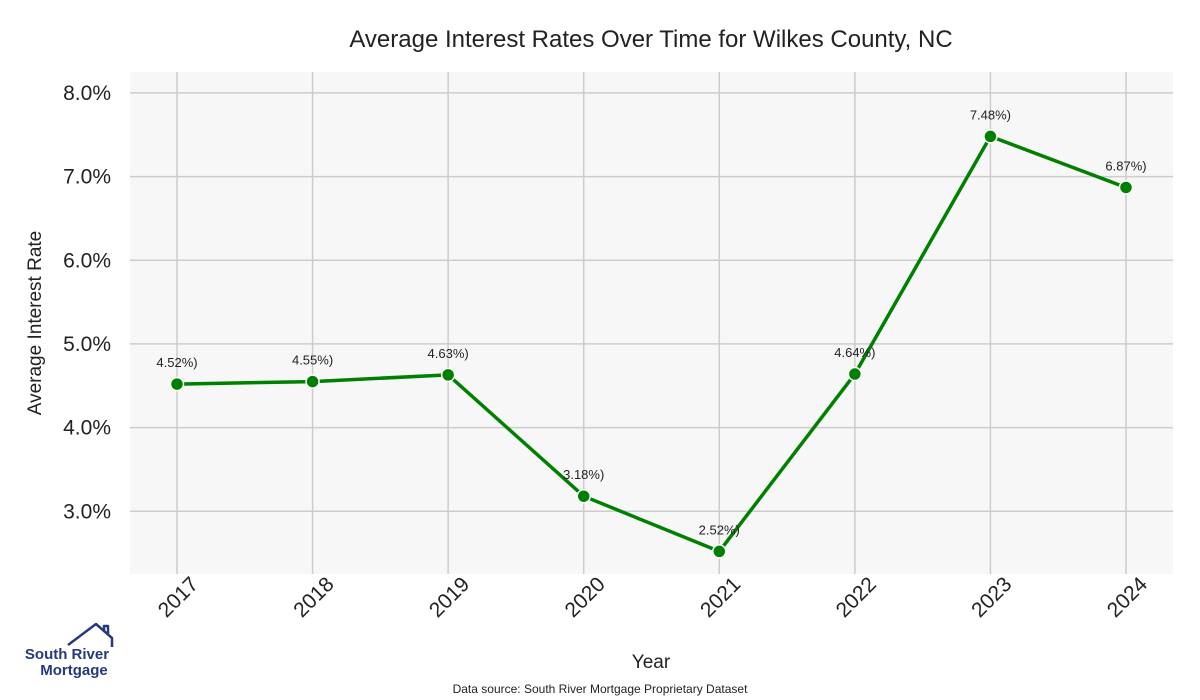 Image resolution: width=1200 pixels, height=700 pixels. Describe the element at coordinates (178, 597) in the screenshot. I see `x-tick-label: 2017` at that location.